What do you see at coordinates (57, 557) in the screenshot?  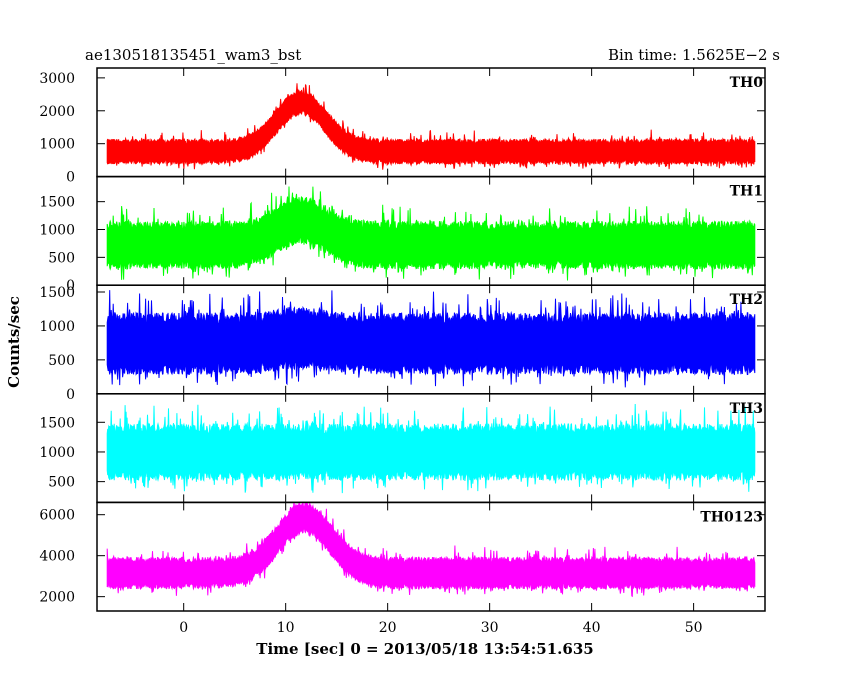 I see `y-tick-label: 4000` at bounding box center [57, 557].